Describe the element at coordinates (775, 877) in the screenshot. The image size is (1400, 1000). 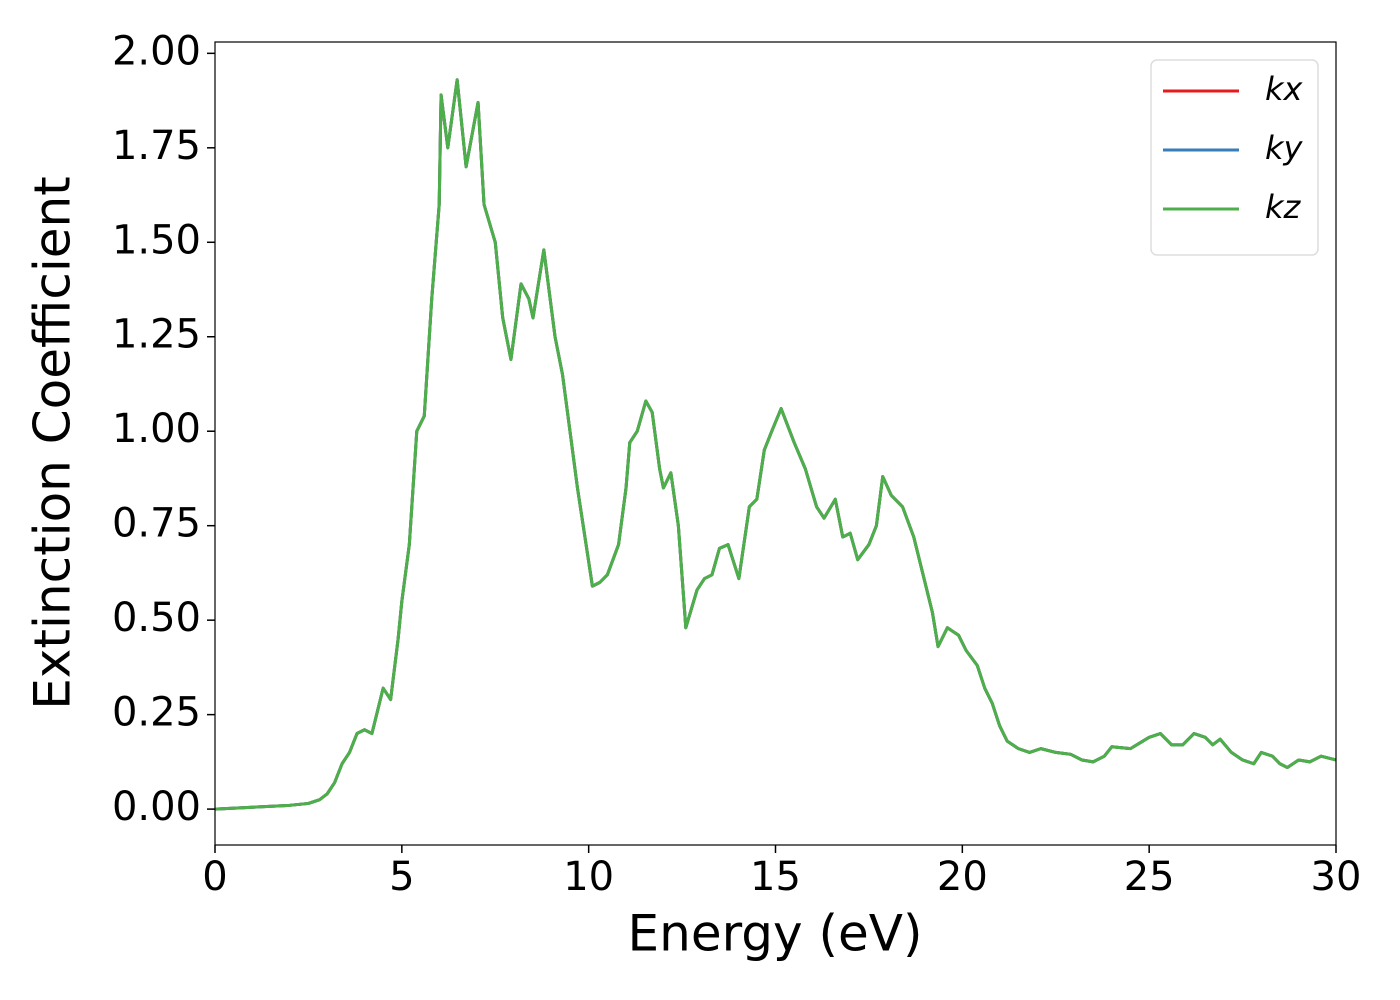
I see `x-tick-label: 15` at that location.